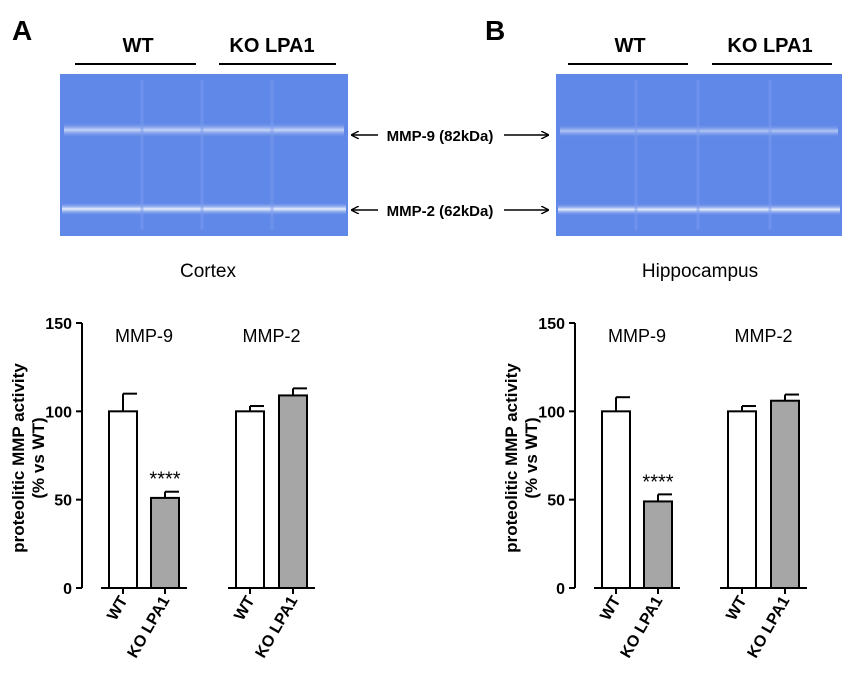  I want to click on mmp2-band, so click(204, 209).